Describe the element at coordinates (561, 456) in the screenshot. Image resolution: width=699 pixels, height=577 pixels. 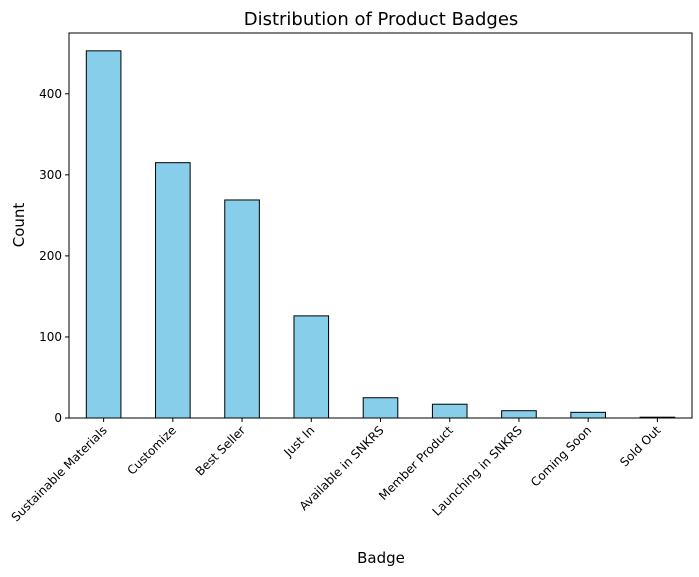
I see `x-tick-label: Coming Soon` at that location.